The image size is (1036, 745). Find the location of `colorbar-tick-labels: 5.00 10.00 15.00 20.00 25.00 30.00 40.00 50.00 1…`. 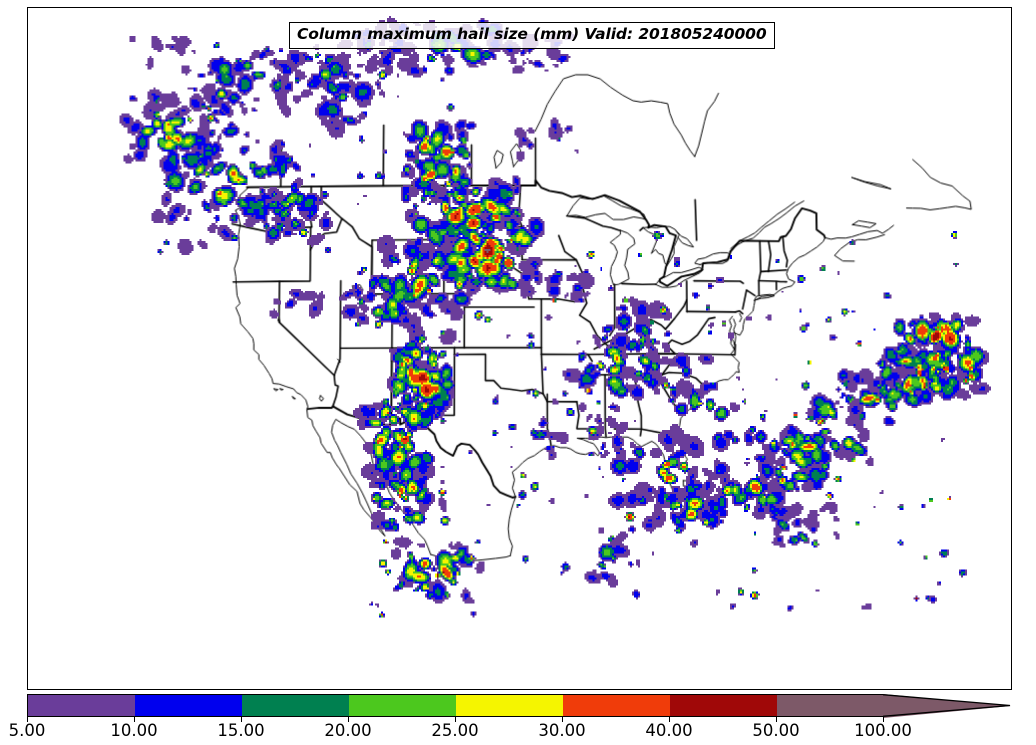

colorbar-tick-labels: 5.00 10.00 15.00 20.00 25.00 30.00 40.00 50.00 1… is located at coordinates (518, 733).